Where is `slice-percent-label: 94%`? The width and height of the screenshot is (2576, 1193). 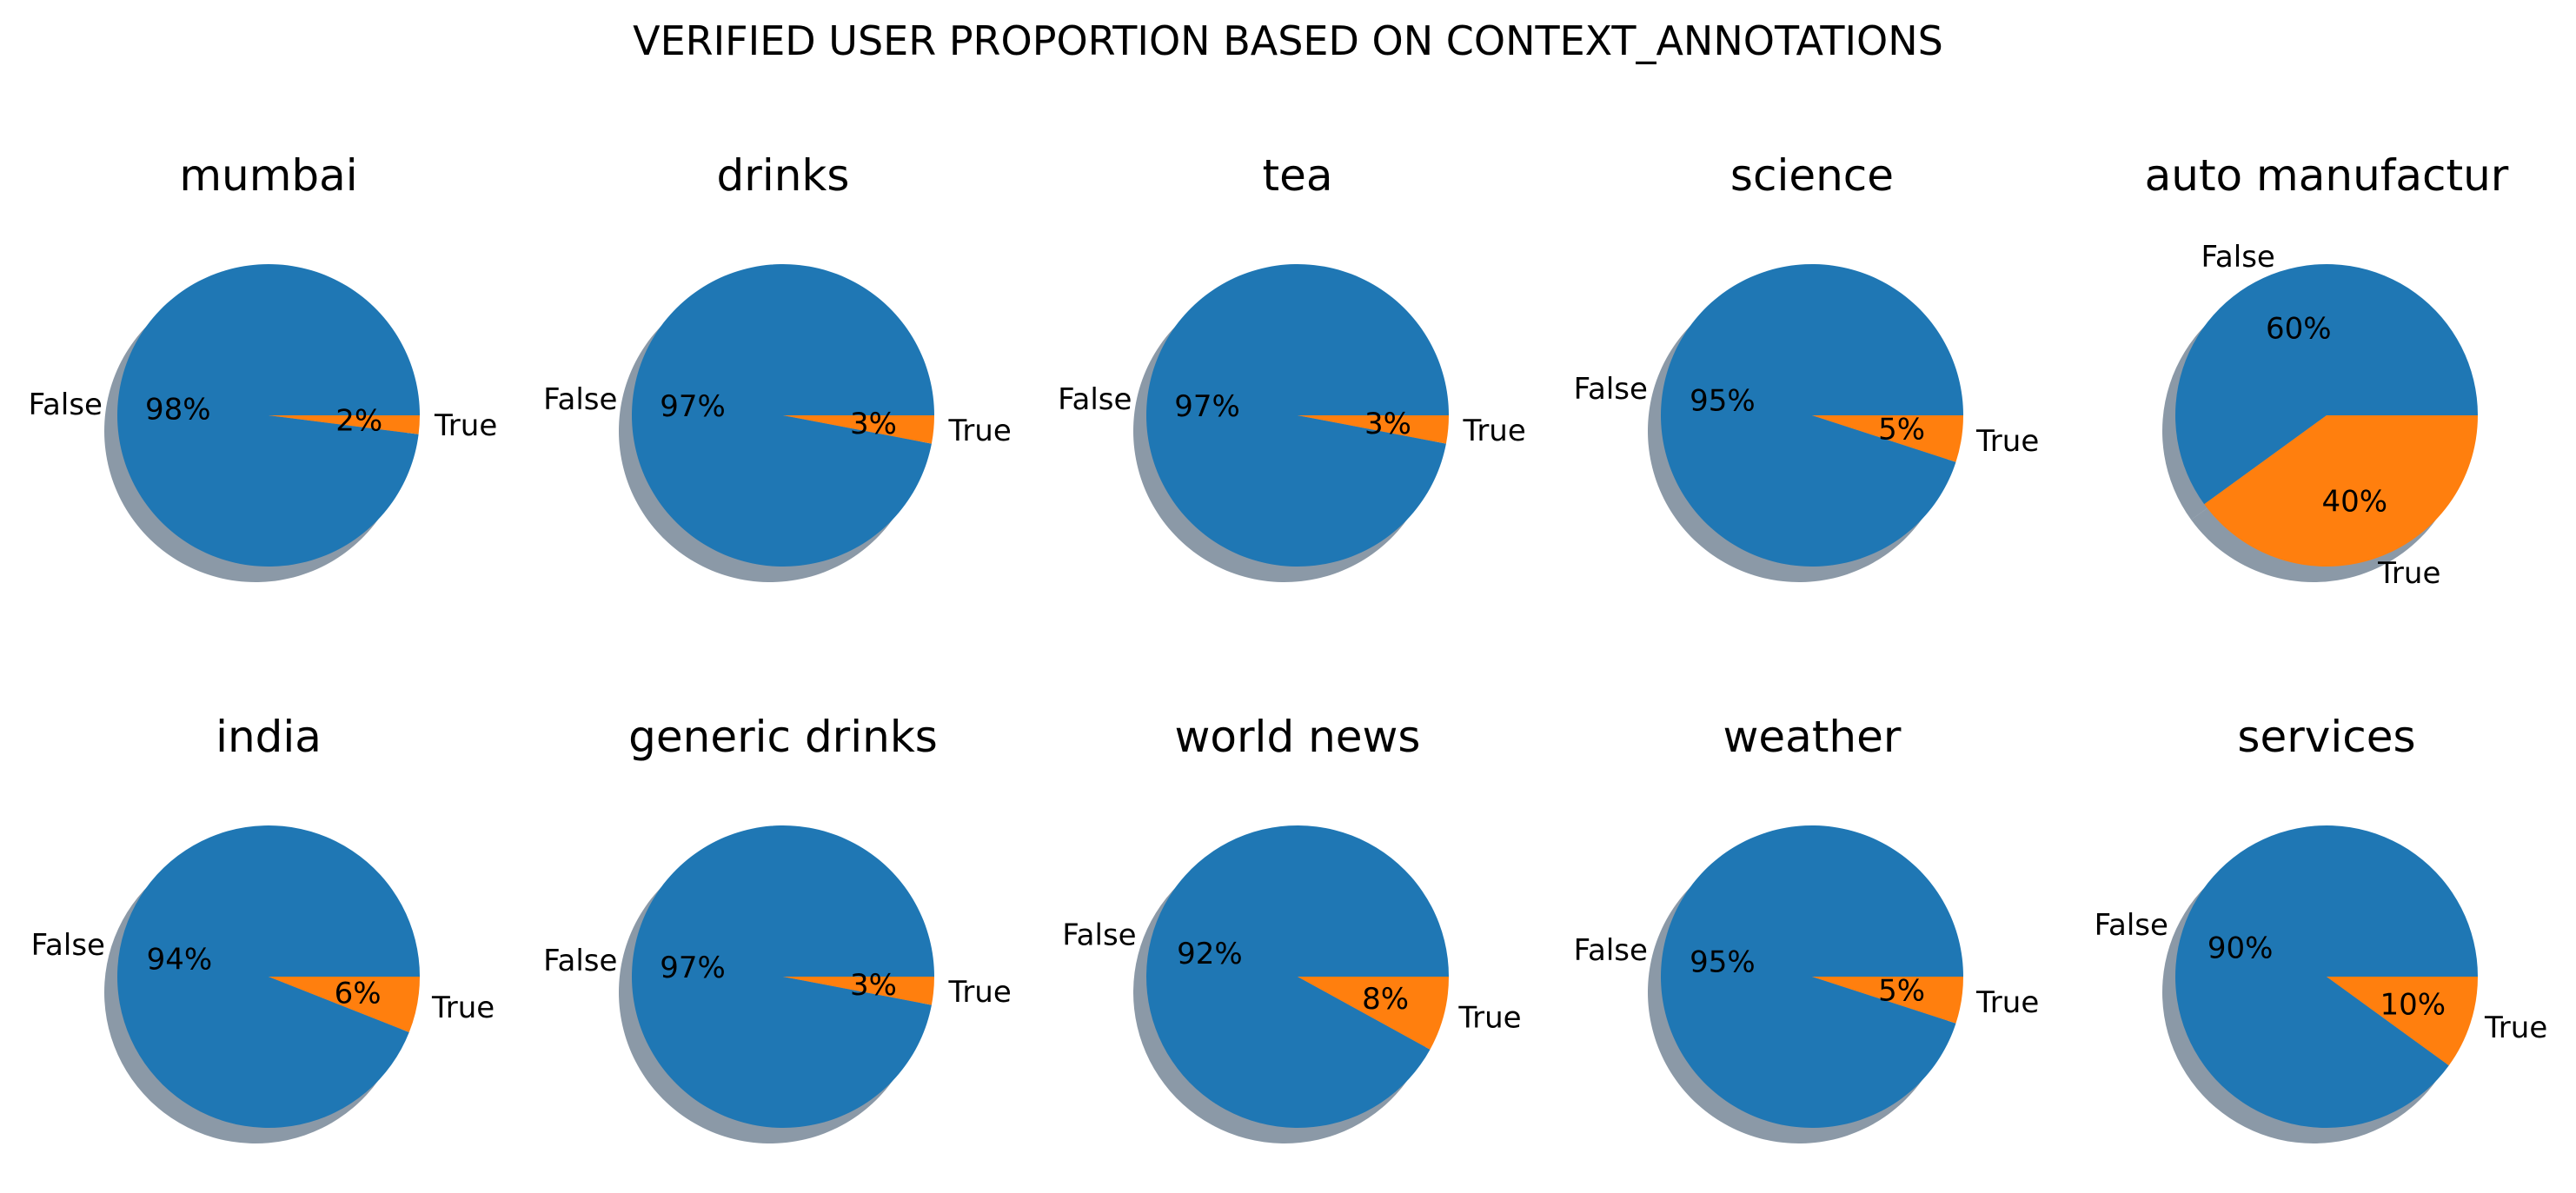 slice-percent-label: 94% is located at coordinates (180, 959).